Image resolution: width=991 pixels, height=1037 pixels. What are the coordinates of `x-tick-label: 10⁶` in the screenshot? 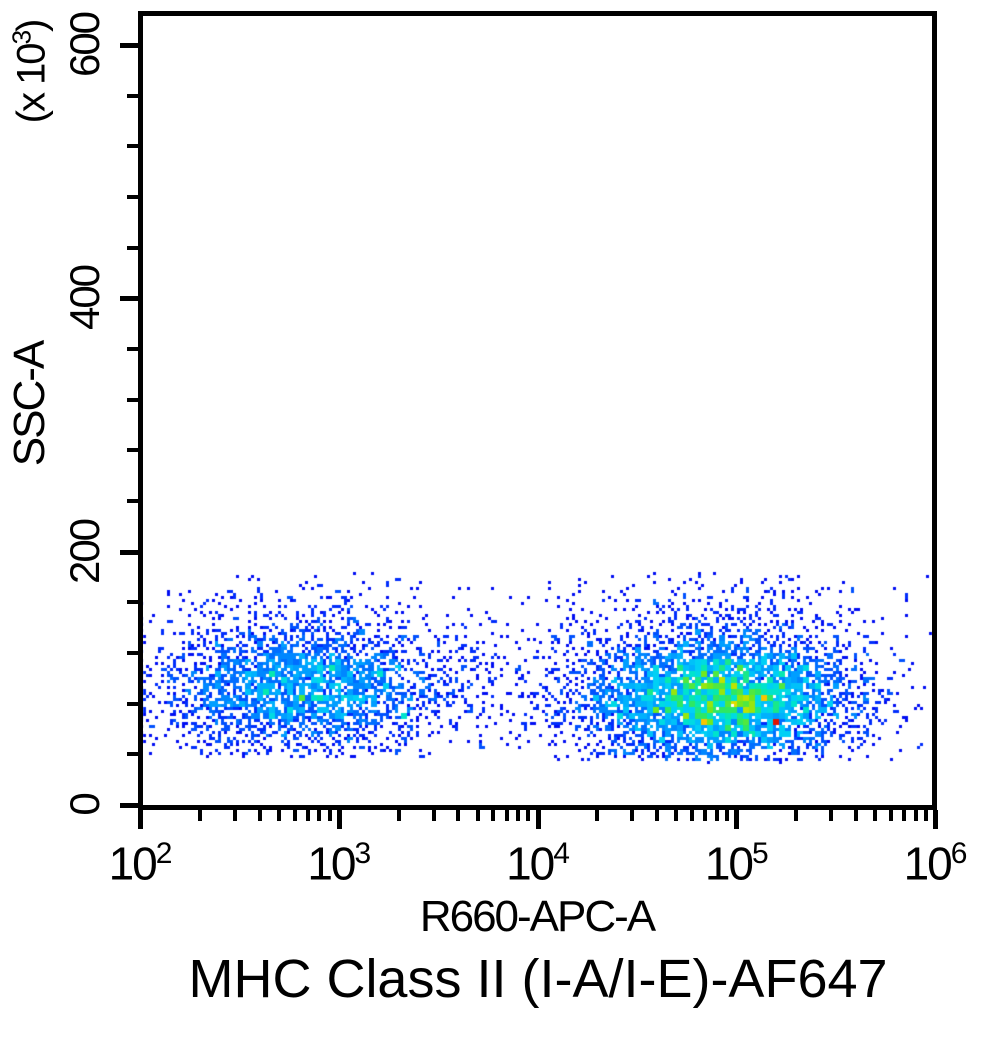 It's located at (935, 863).